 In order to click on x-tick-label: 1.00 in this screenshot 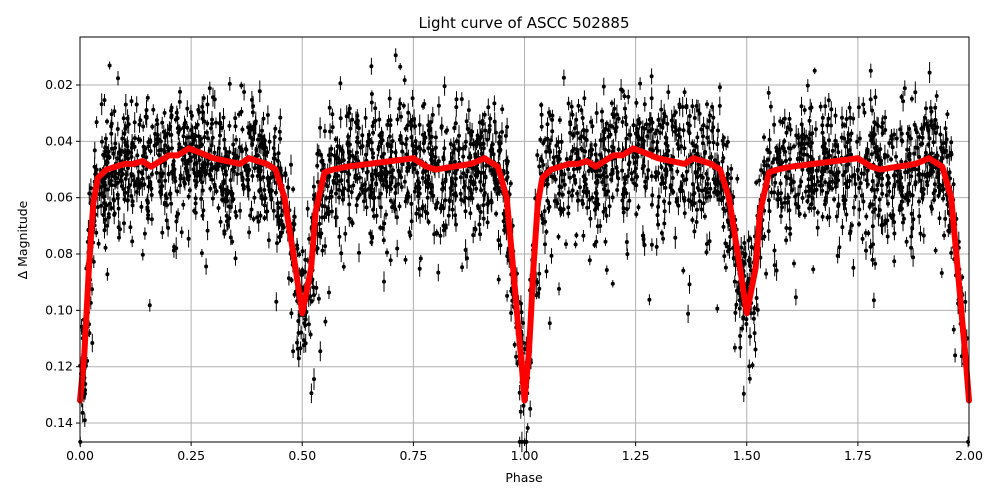, I will do `click(525, 455)`.